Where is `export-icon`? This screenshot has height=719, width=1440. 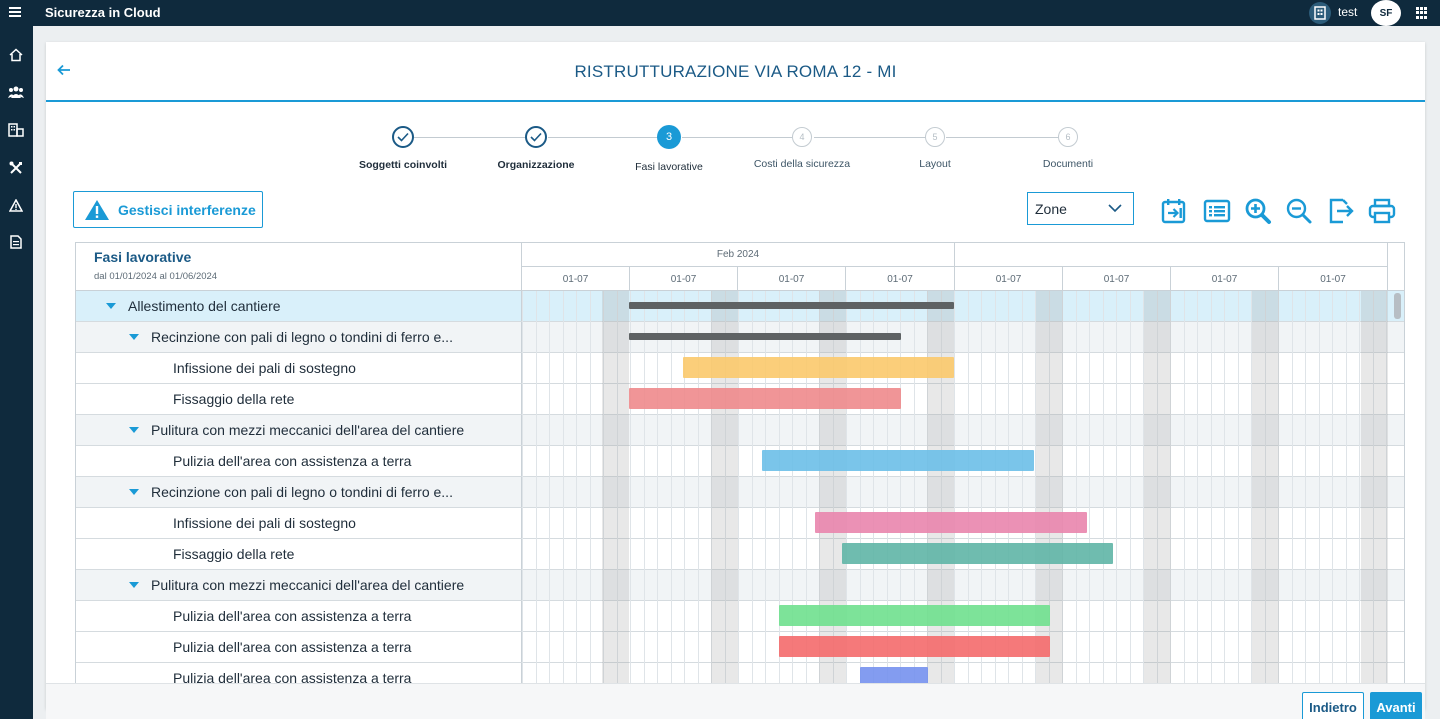
export-icon is located at coordinates (1340, 211).